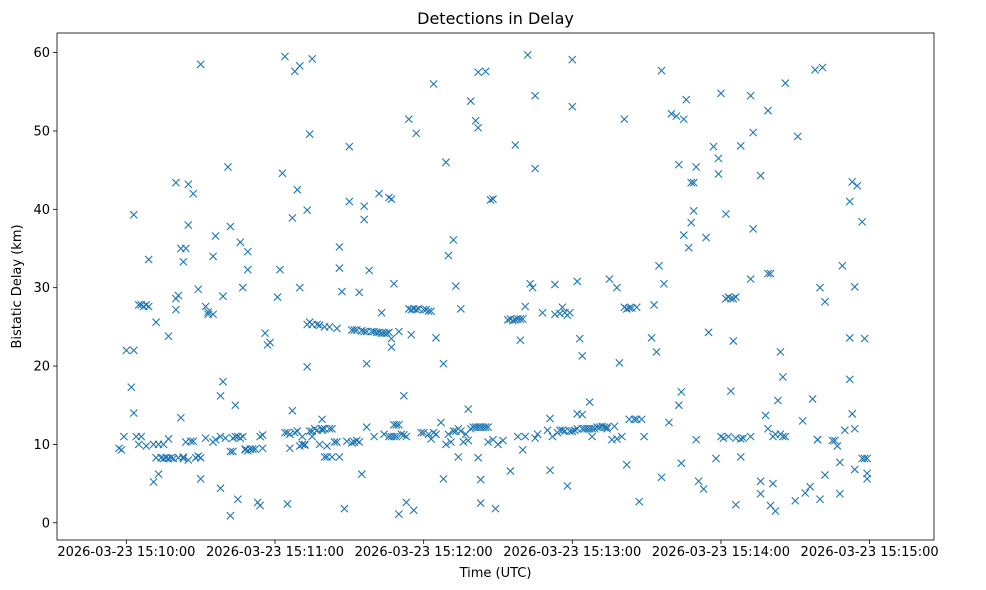 This screenshot has width=986, height=590. Describe the element at coordinates (870, 552) in the screenshot. I see `x-tick-label: 2026-03-23 15:15:00` at that location.